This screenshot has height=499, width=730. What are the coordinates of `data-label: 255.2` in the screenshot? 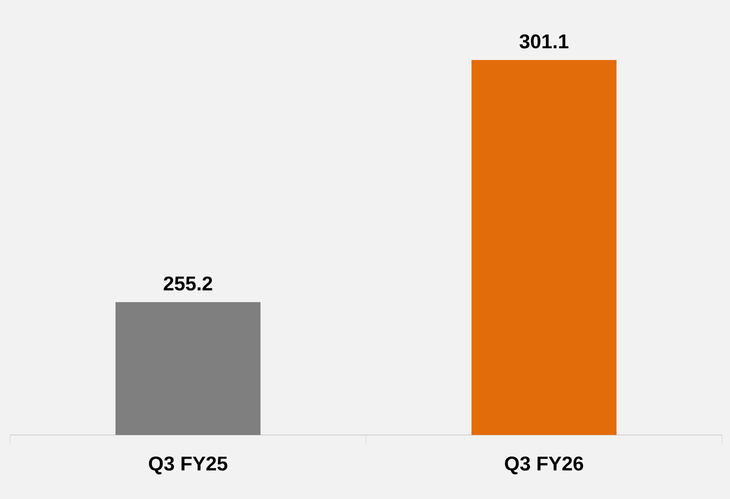 It's located at (188, 283).